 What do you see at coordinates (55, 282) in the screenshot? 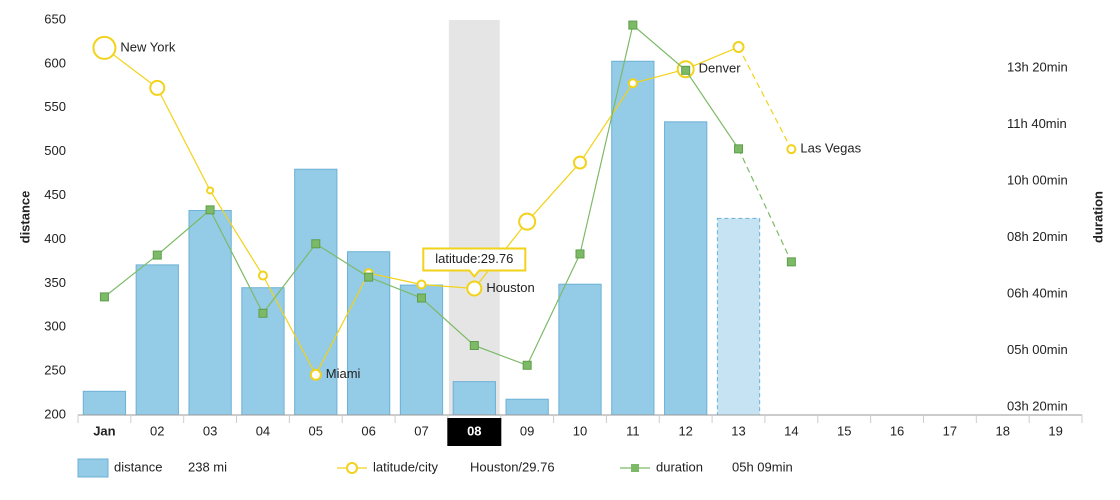
I see `y-tick-label: 350` at bounding box center [55, 282].